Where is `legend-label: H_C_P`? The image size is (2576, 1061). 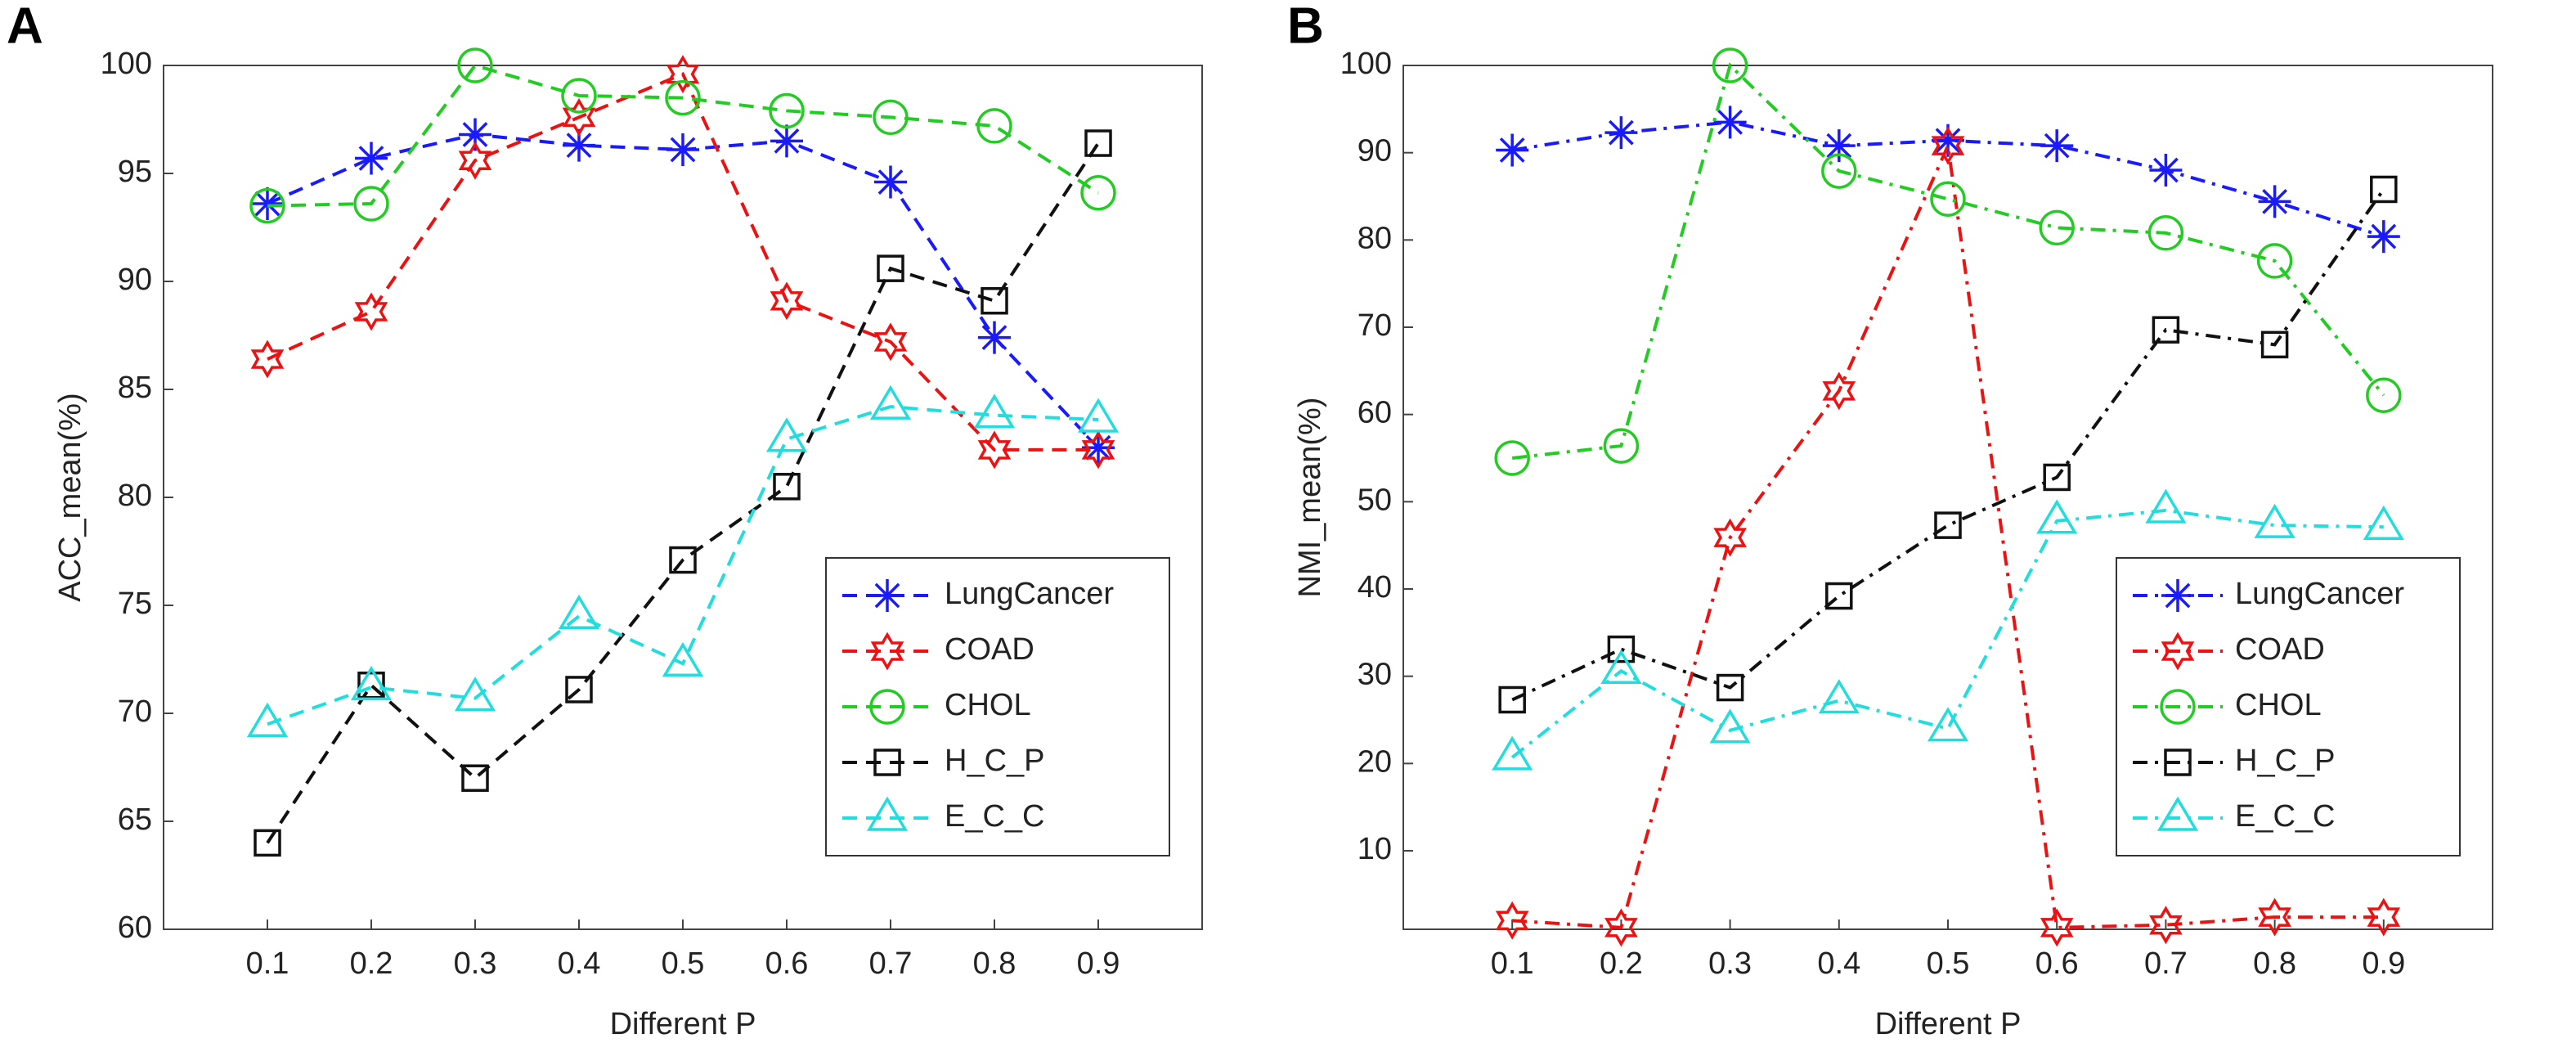
legend-label: H_C_P is located at coordinates (995, 761).